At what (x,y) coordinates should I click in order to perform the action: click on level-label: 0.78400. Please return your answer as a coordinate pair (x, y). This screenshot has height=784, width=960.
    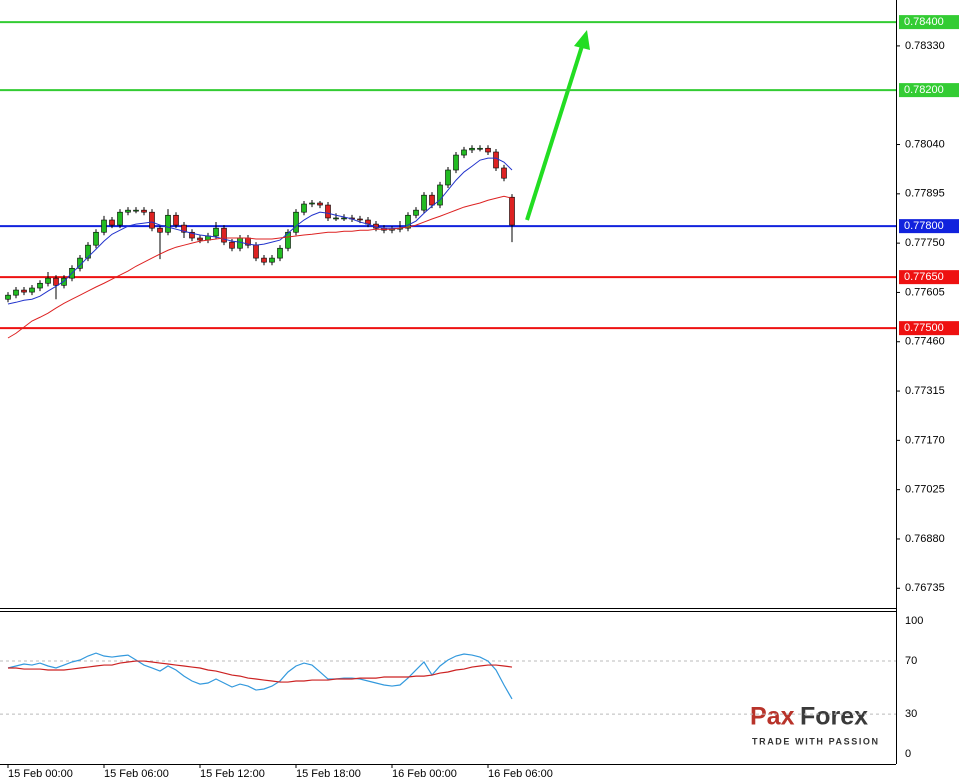
    Looking at the image, I should click on (924, 22).